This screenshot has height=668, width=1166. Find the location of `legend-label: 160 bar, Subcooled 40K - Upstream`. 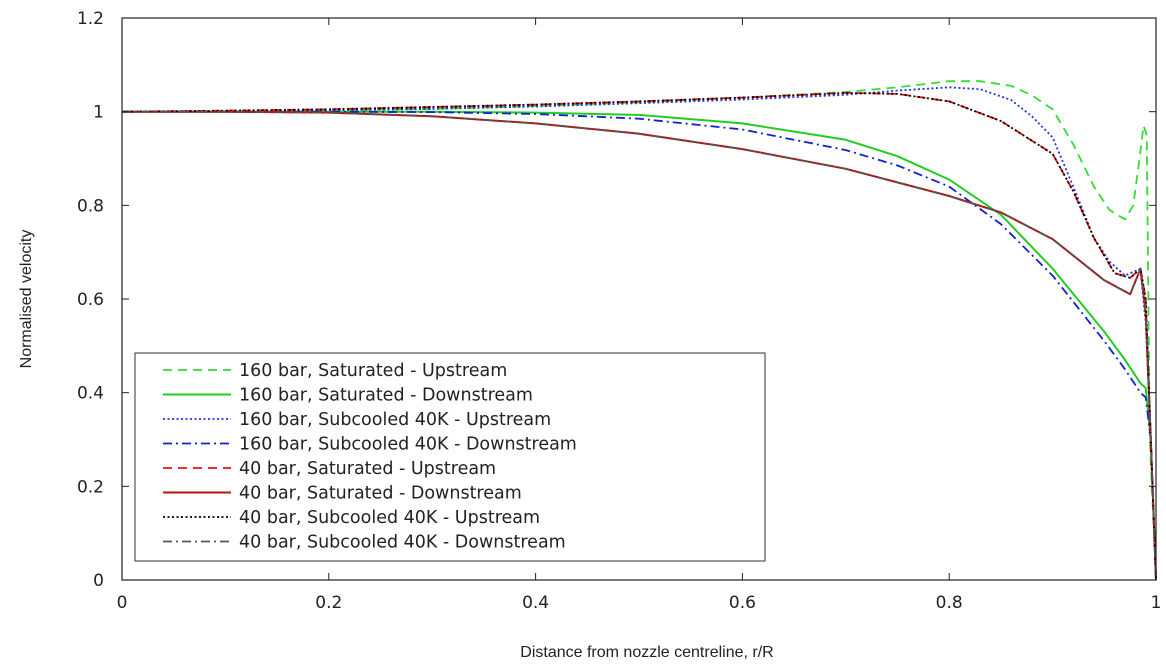

legend-label: 160 bar, Subcooled 40K - Upstream is located at coordinates (395, 420).